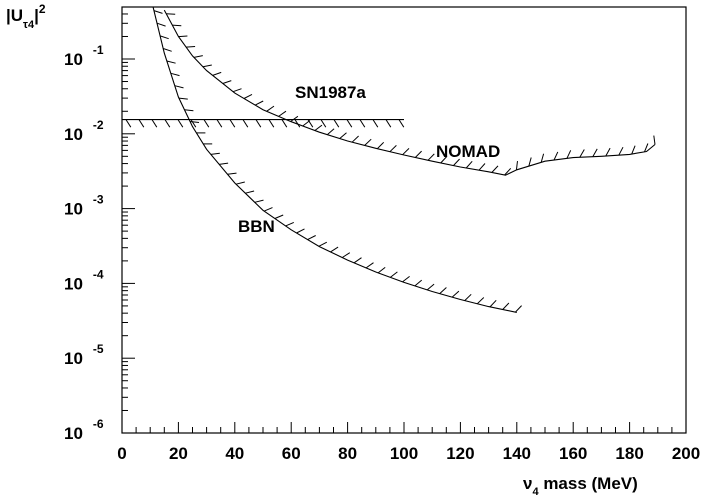 This screenshot has height=502, width=711. I want to click on y-tick-label: 10 -3, so click(84, 206).